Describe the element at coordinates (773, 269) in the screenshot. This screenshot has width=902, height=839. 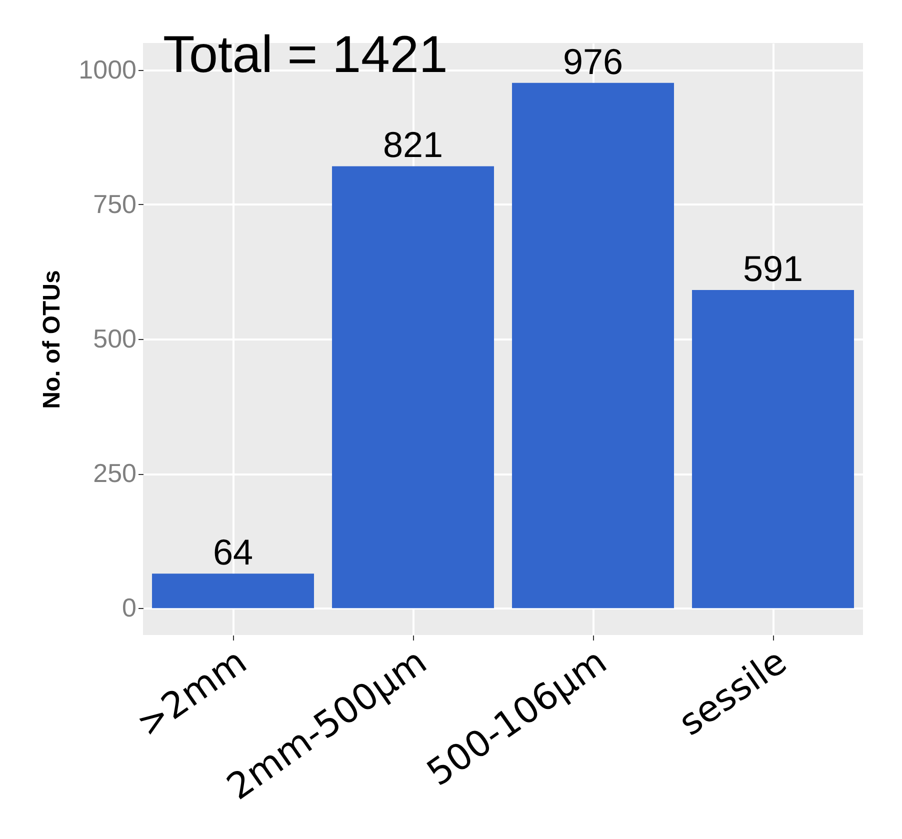
I see `data-label: 591` at that location.